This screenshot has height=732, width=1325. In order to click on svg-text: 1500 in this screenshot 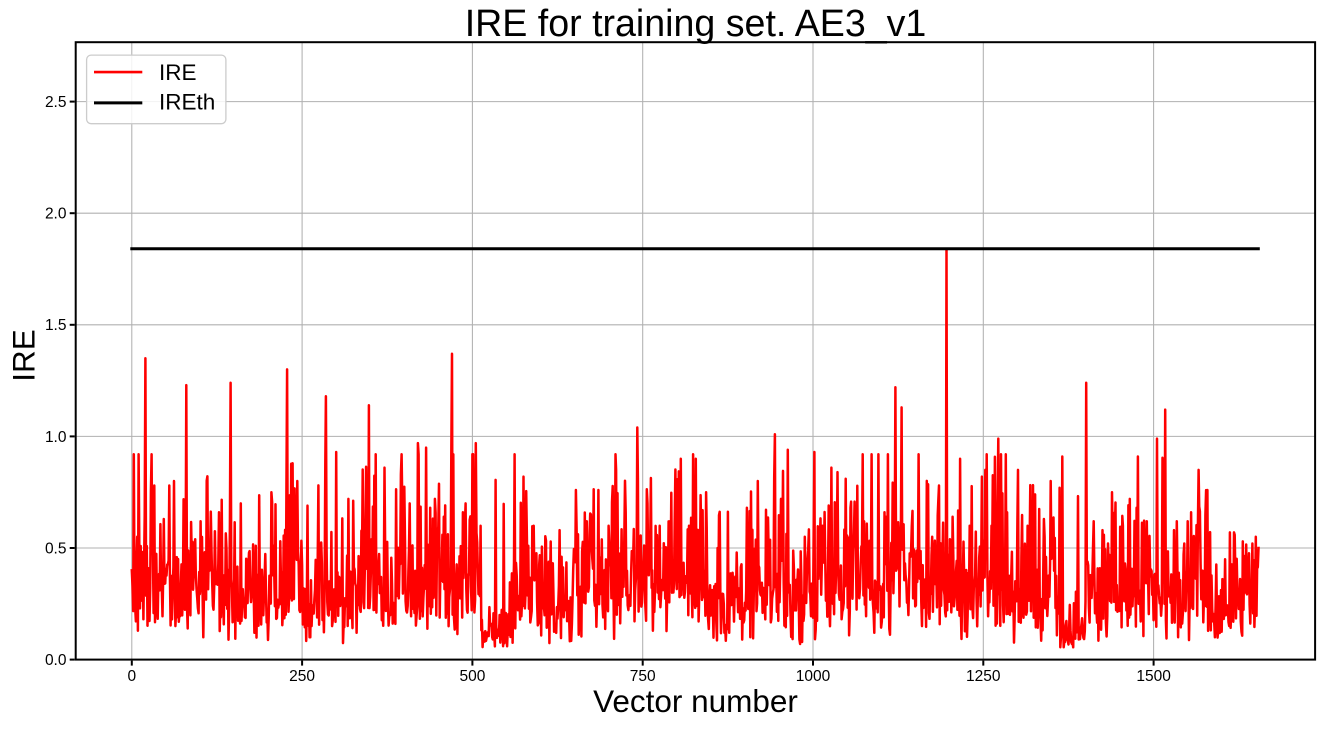, I will do `click(1153, 676)`.